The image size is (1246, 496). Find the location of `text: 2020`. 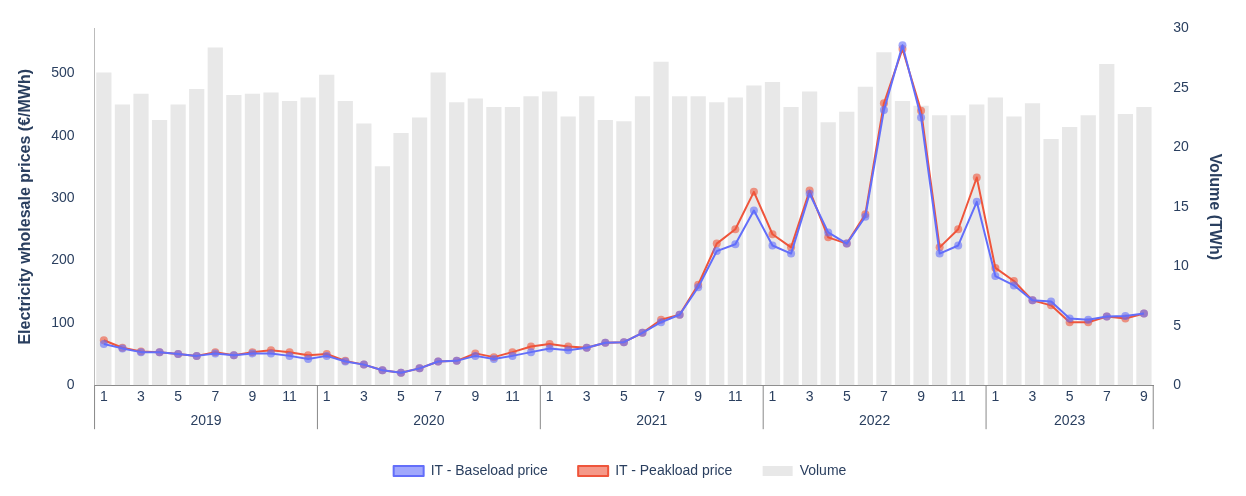

text: 2020 is located at coordinates (429, 420).